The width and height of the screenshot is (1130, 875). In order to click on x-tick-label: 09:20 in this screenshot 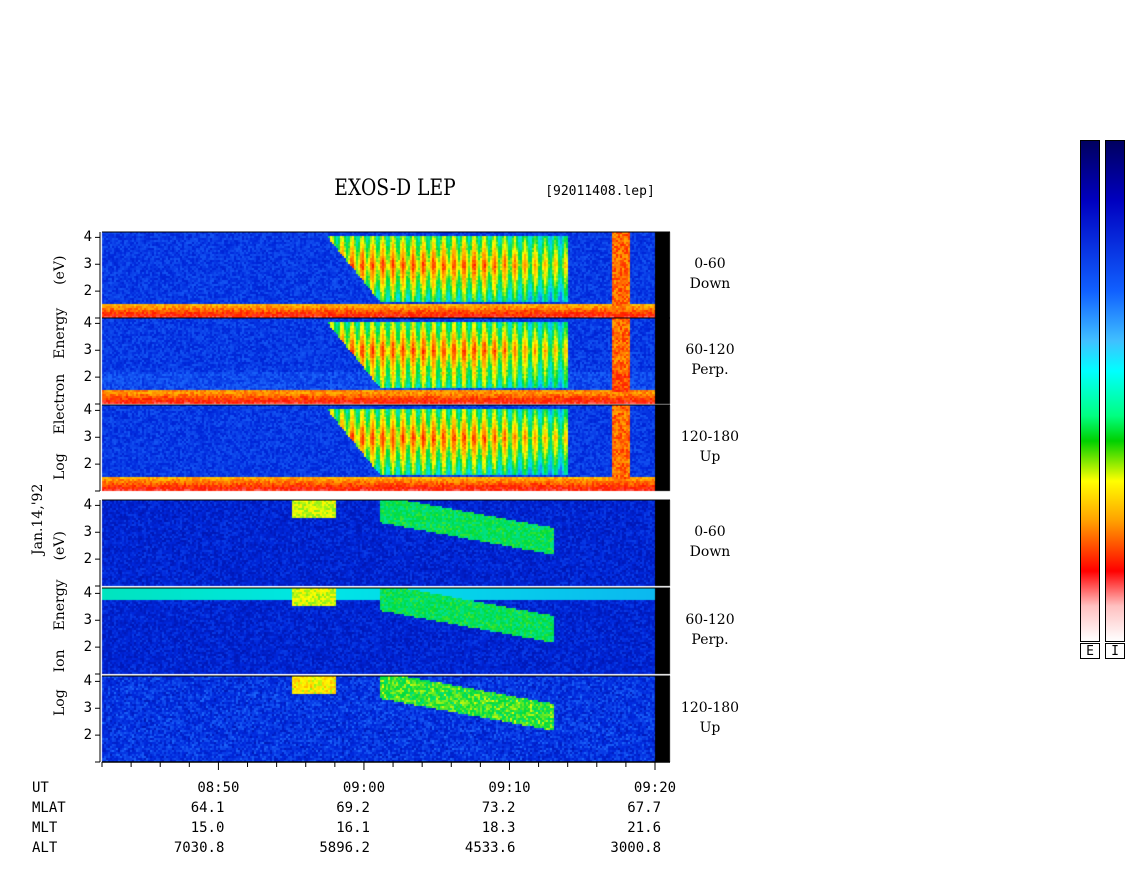, I will do `click(655, 788)`.